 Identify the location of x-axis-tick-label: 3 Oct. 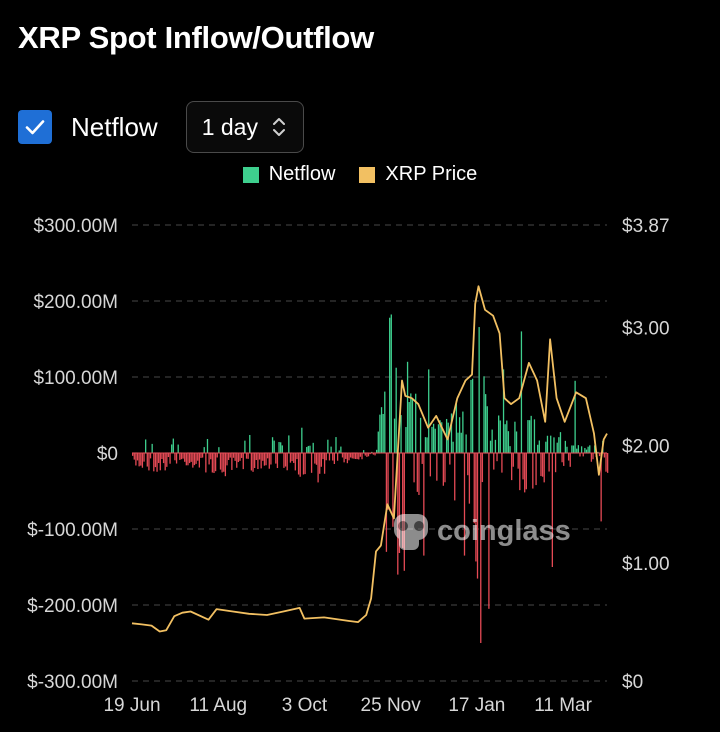
(305, 705).